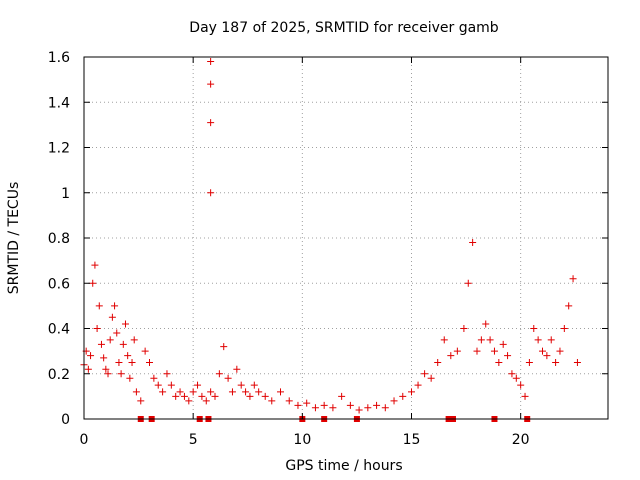 This screenshot has height=480, width=640. I want to click on x-tick-label: 10, so click(302, 440).